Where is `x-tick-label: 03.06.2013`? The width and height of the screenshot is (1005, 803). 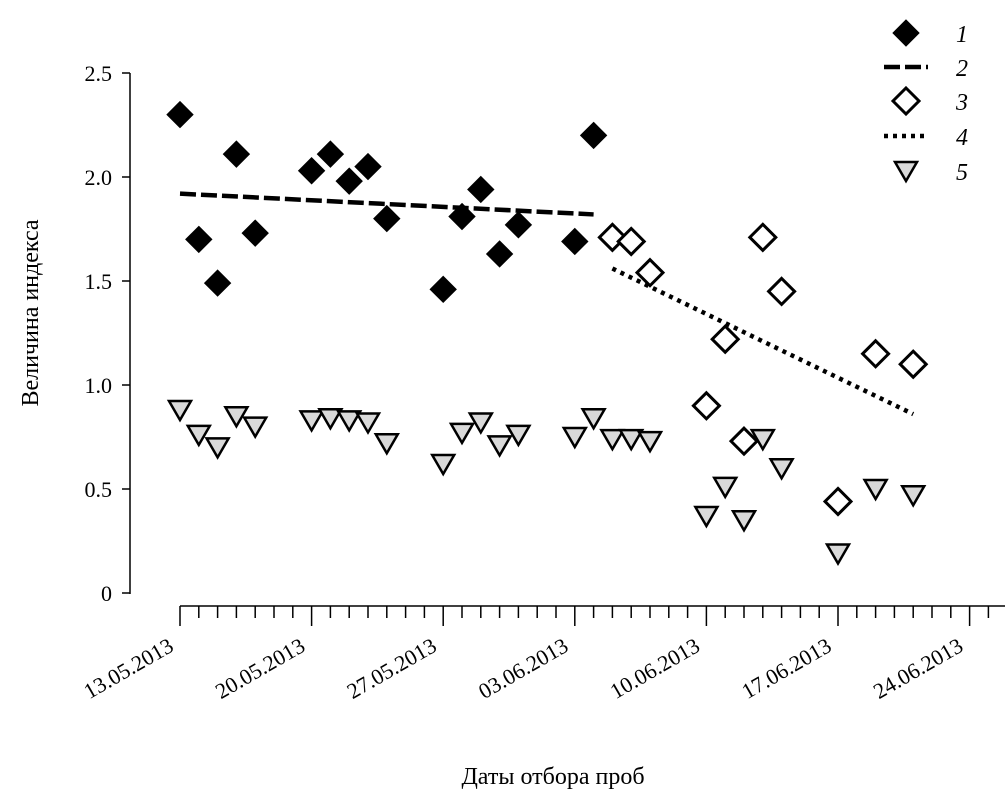 x-tick-label: 03.06.2013 is located at coordinates (523, 668).